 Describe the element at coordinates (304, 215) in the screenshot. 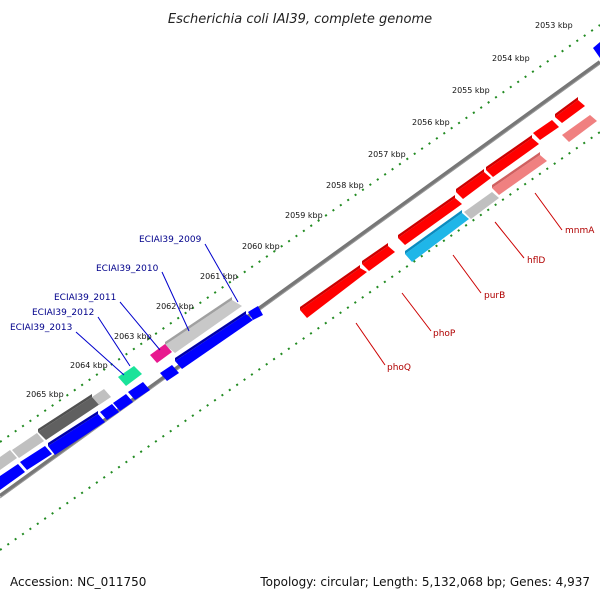

I see `kbp-label: 2059 kbp` at that location.